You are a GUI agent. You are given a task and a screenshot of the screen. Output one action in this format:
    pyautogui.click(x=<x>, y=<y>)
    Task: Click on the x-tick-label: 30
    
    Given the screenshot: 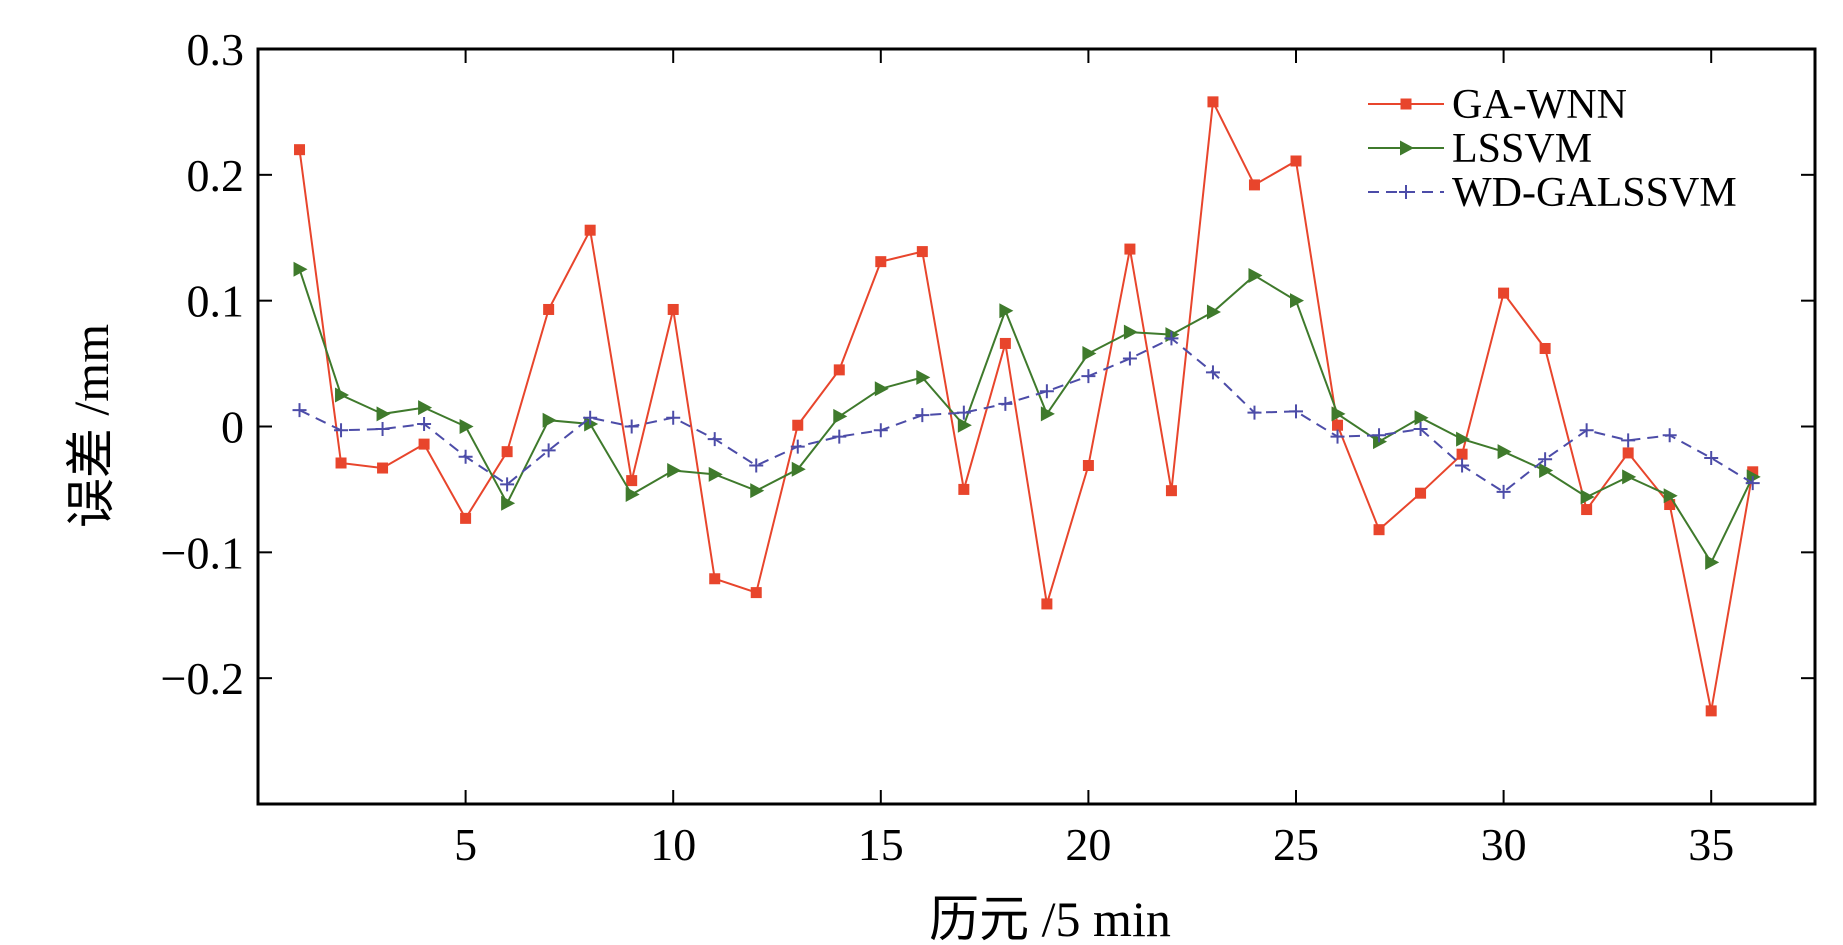 What is the action you would take?
    pyautogui.click(x=1504, y=844)
    